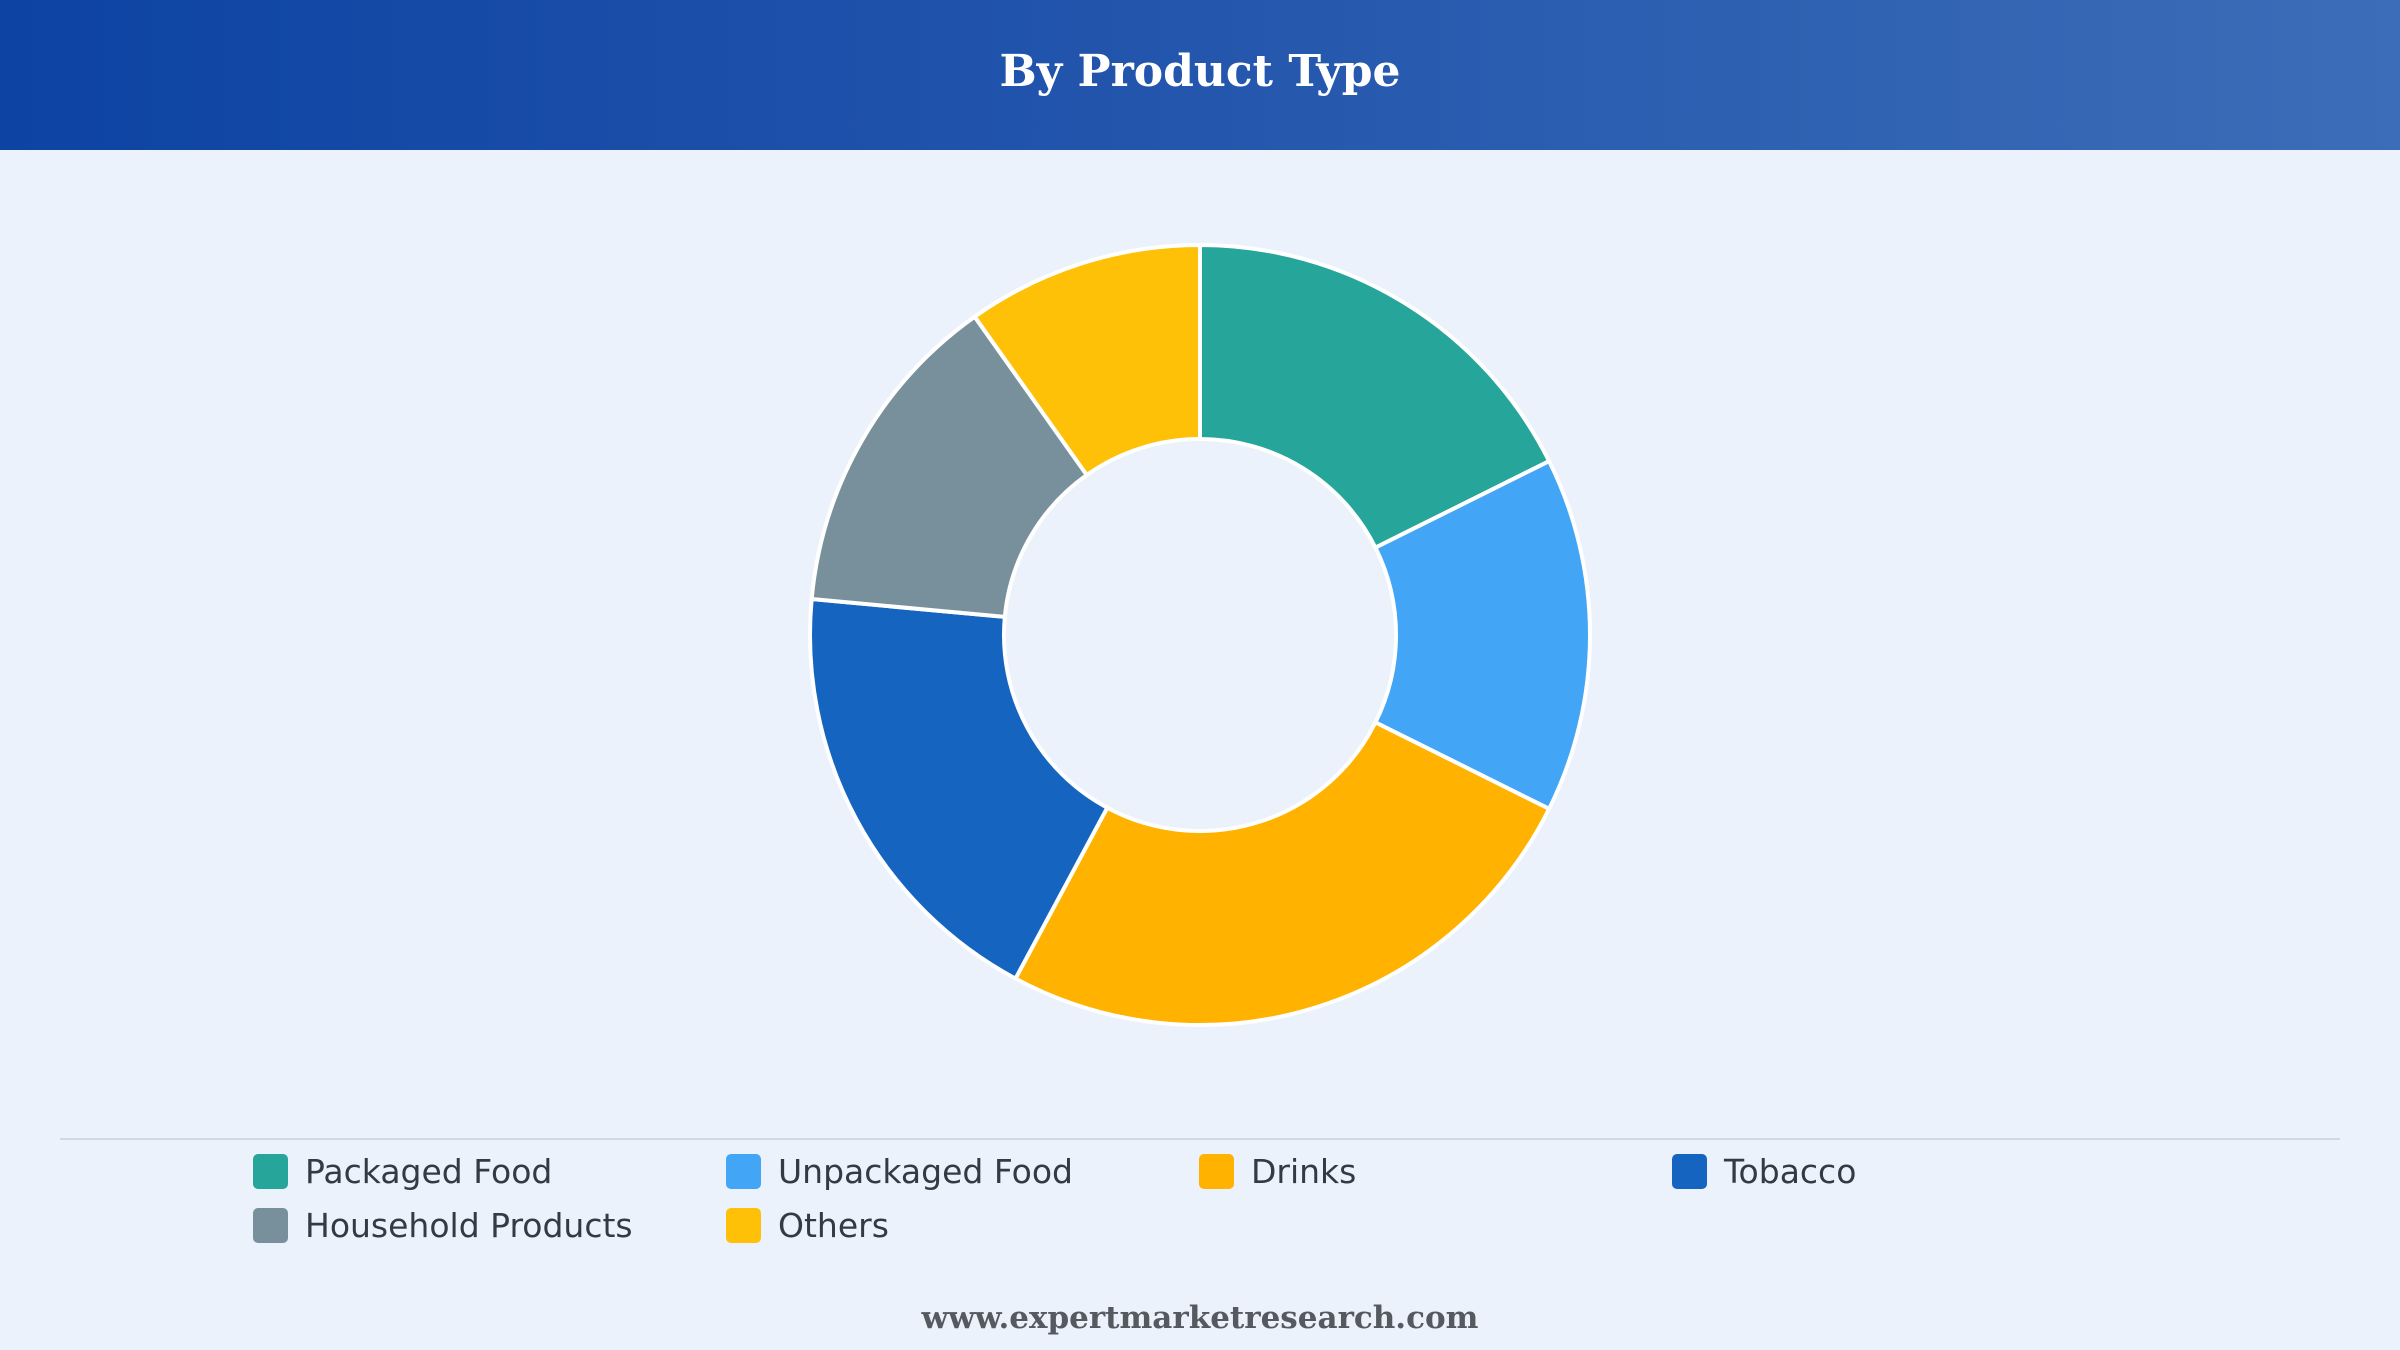 The image size is (2400, 1350). I want to click on legend-item-packaged-food: Packaged Food, so click(489, 1171).